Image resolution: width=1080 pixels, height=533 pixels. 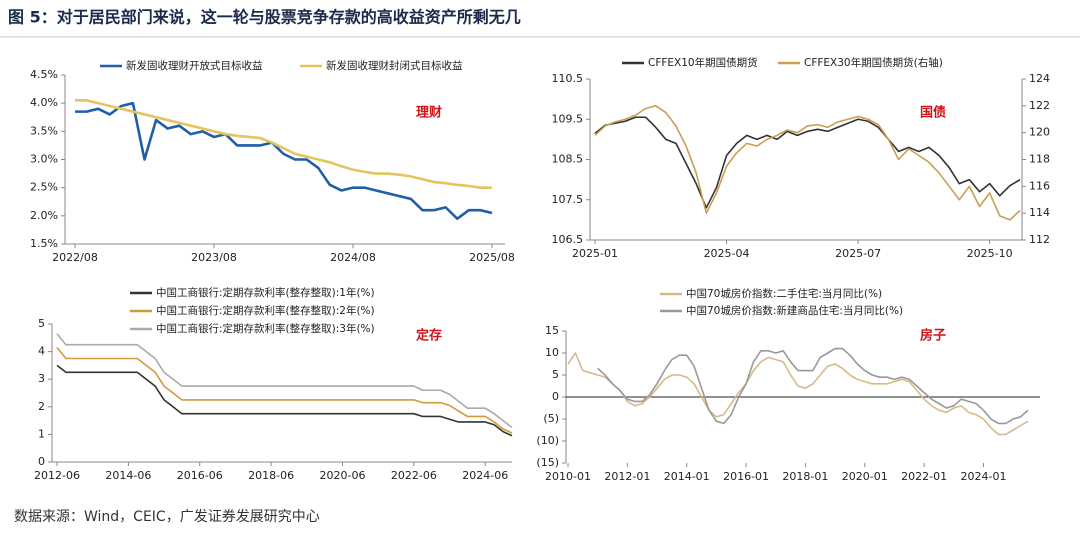 What do you see at coordinates (551, 418) in the screenshot?
I see `y-tick-label: (5)` at bounding box center [551, 418].